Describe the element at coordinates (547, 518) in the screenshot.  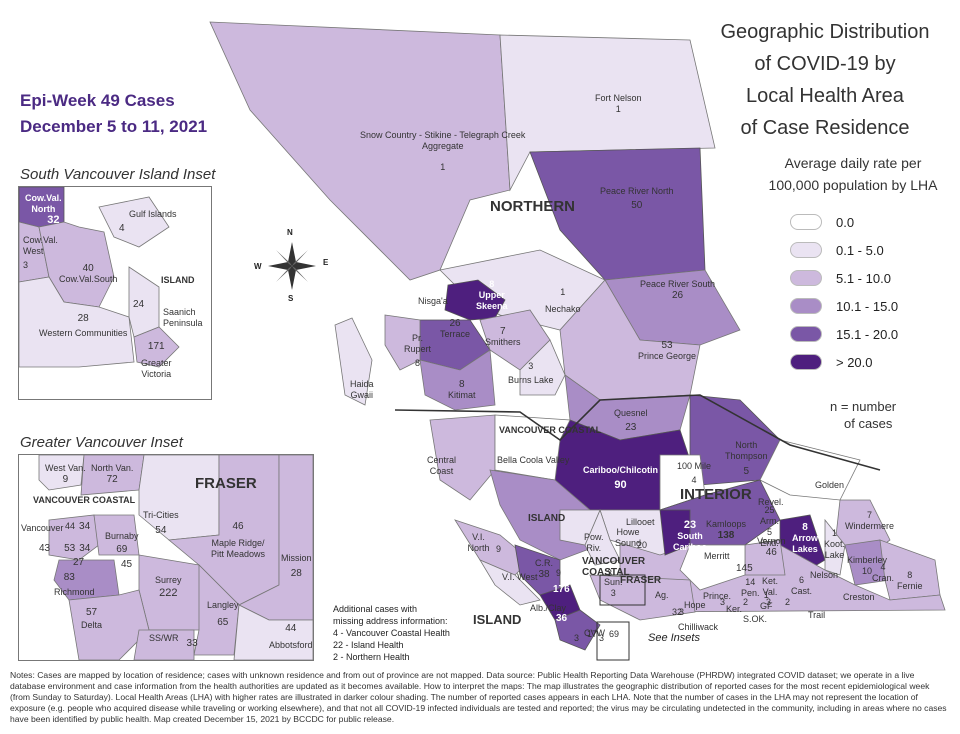
I see `region-island-upper: ISLAND` at that location.